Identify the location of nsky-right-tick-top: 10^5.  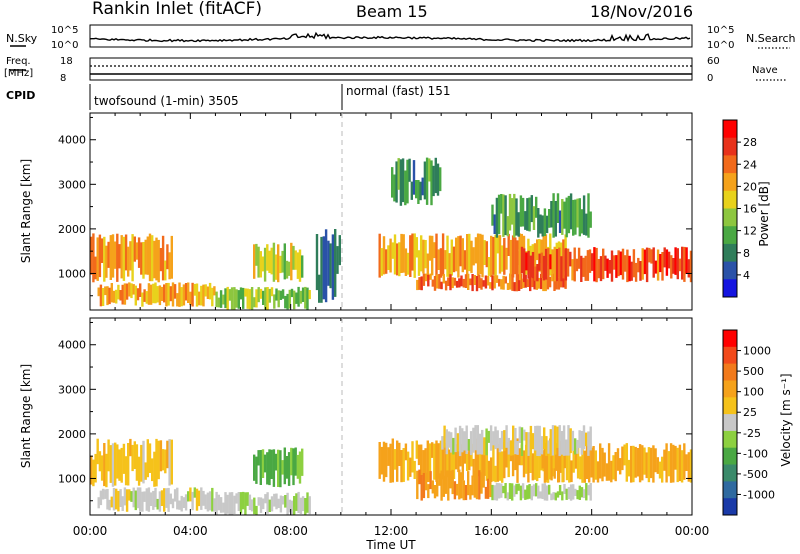
(720, 30).